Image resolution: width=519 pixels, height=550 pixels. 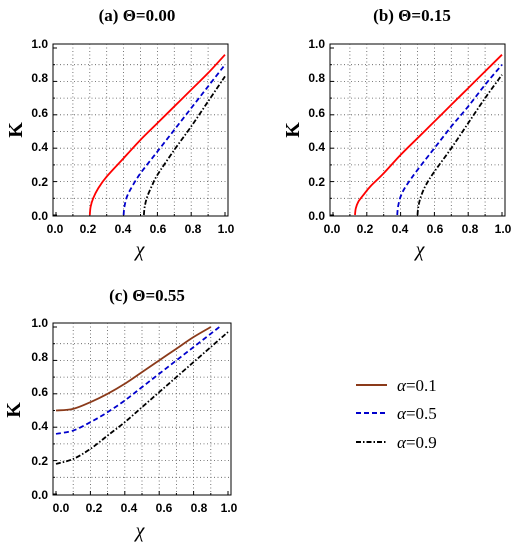 I want to click on panel-b-xtick-1: 0.2, so click(x=365, y=229).